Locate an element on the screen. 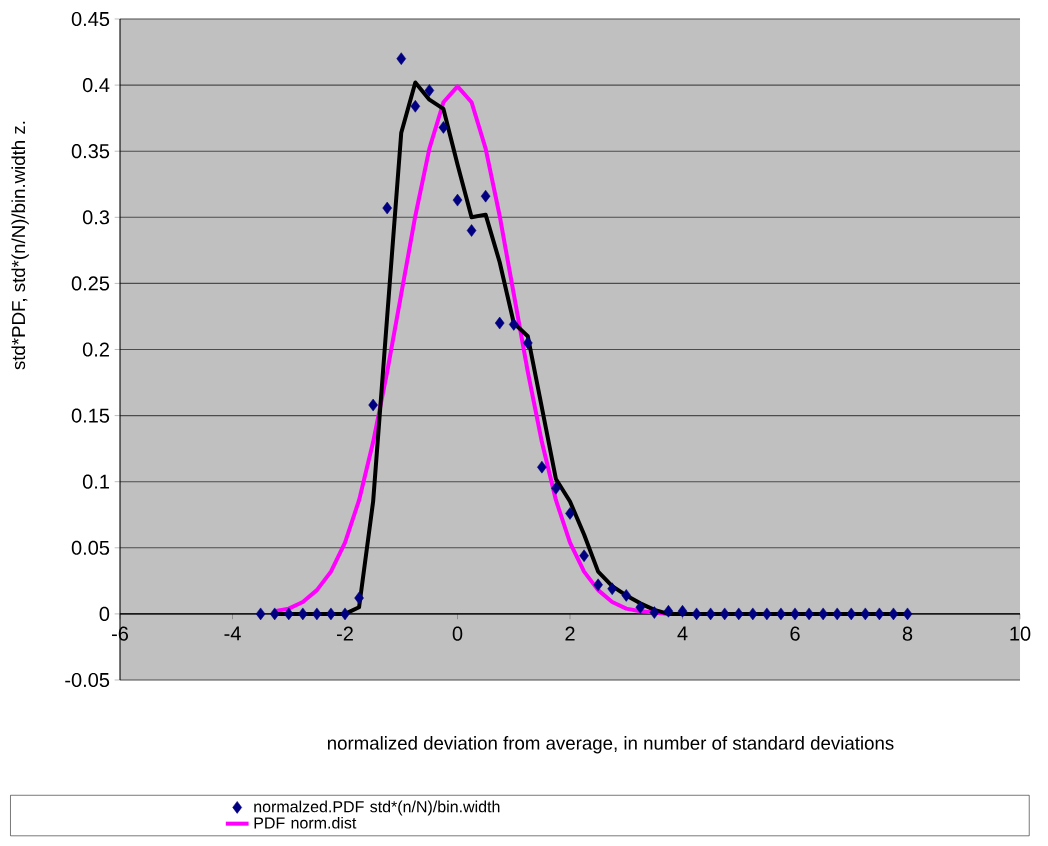 The image size is (1048, 846). y-tick-label: 0 is located at coordinates (104, 613).